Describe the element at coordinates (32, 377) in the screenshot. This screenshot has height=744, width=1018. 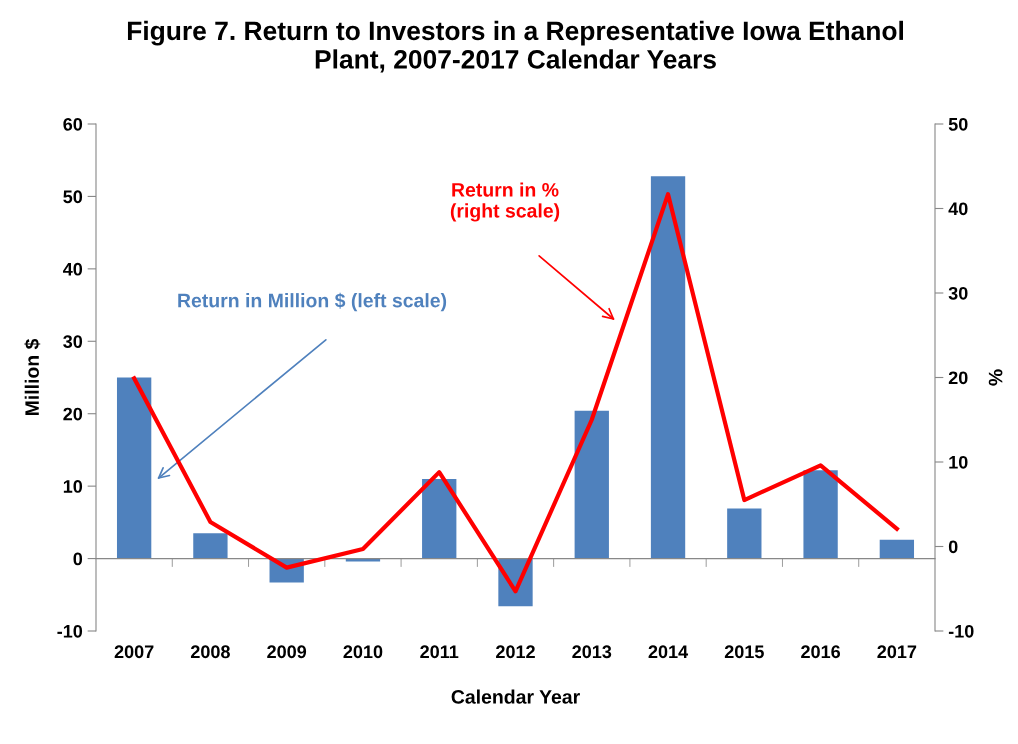
I see `y-axis-title: Million $` at that location.